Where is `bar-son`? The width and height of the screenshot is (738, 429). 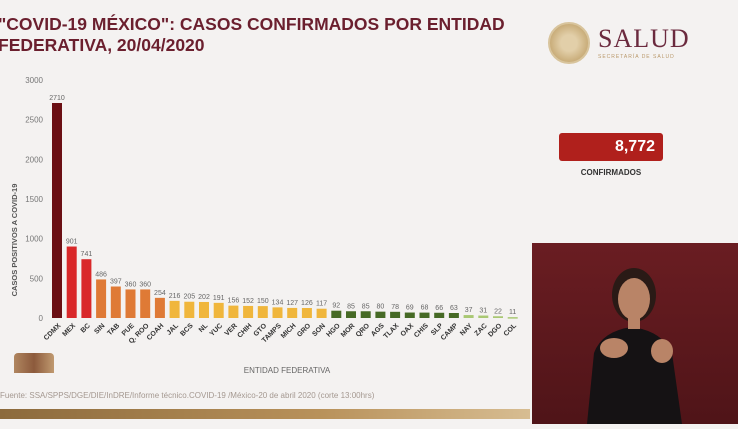 bar-son is located at coordinates (321, 313).